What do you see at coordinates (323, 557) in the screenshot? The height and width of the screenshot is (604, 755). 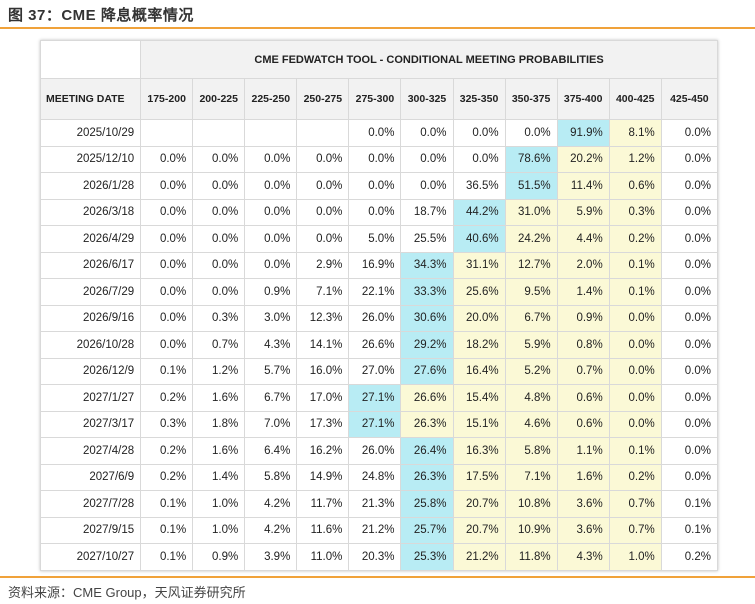 I see `probability-cell: 11.0%` at bounding box center [323, 557].